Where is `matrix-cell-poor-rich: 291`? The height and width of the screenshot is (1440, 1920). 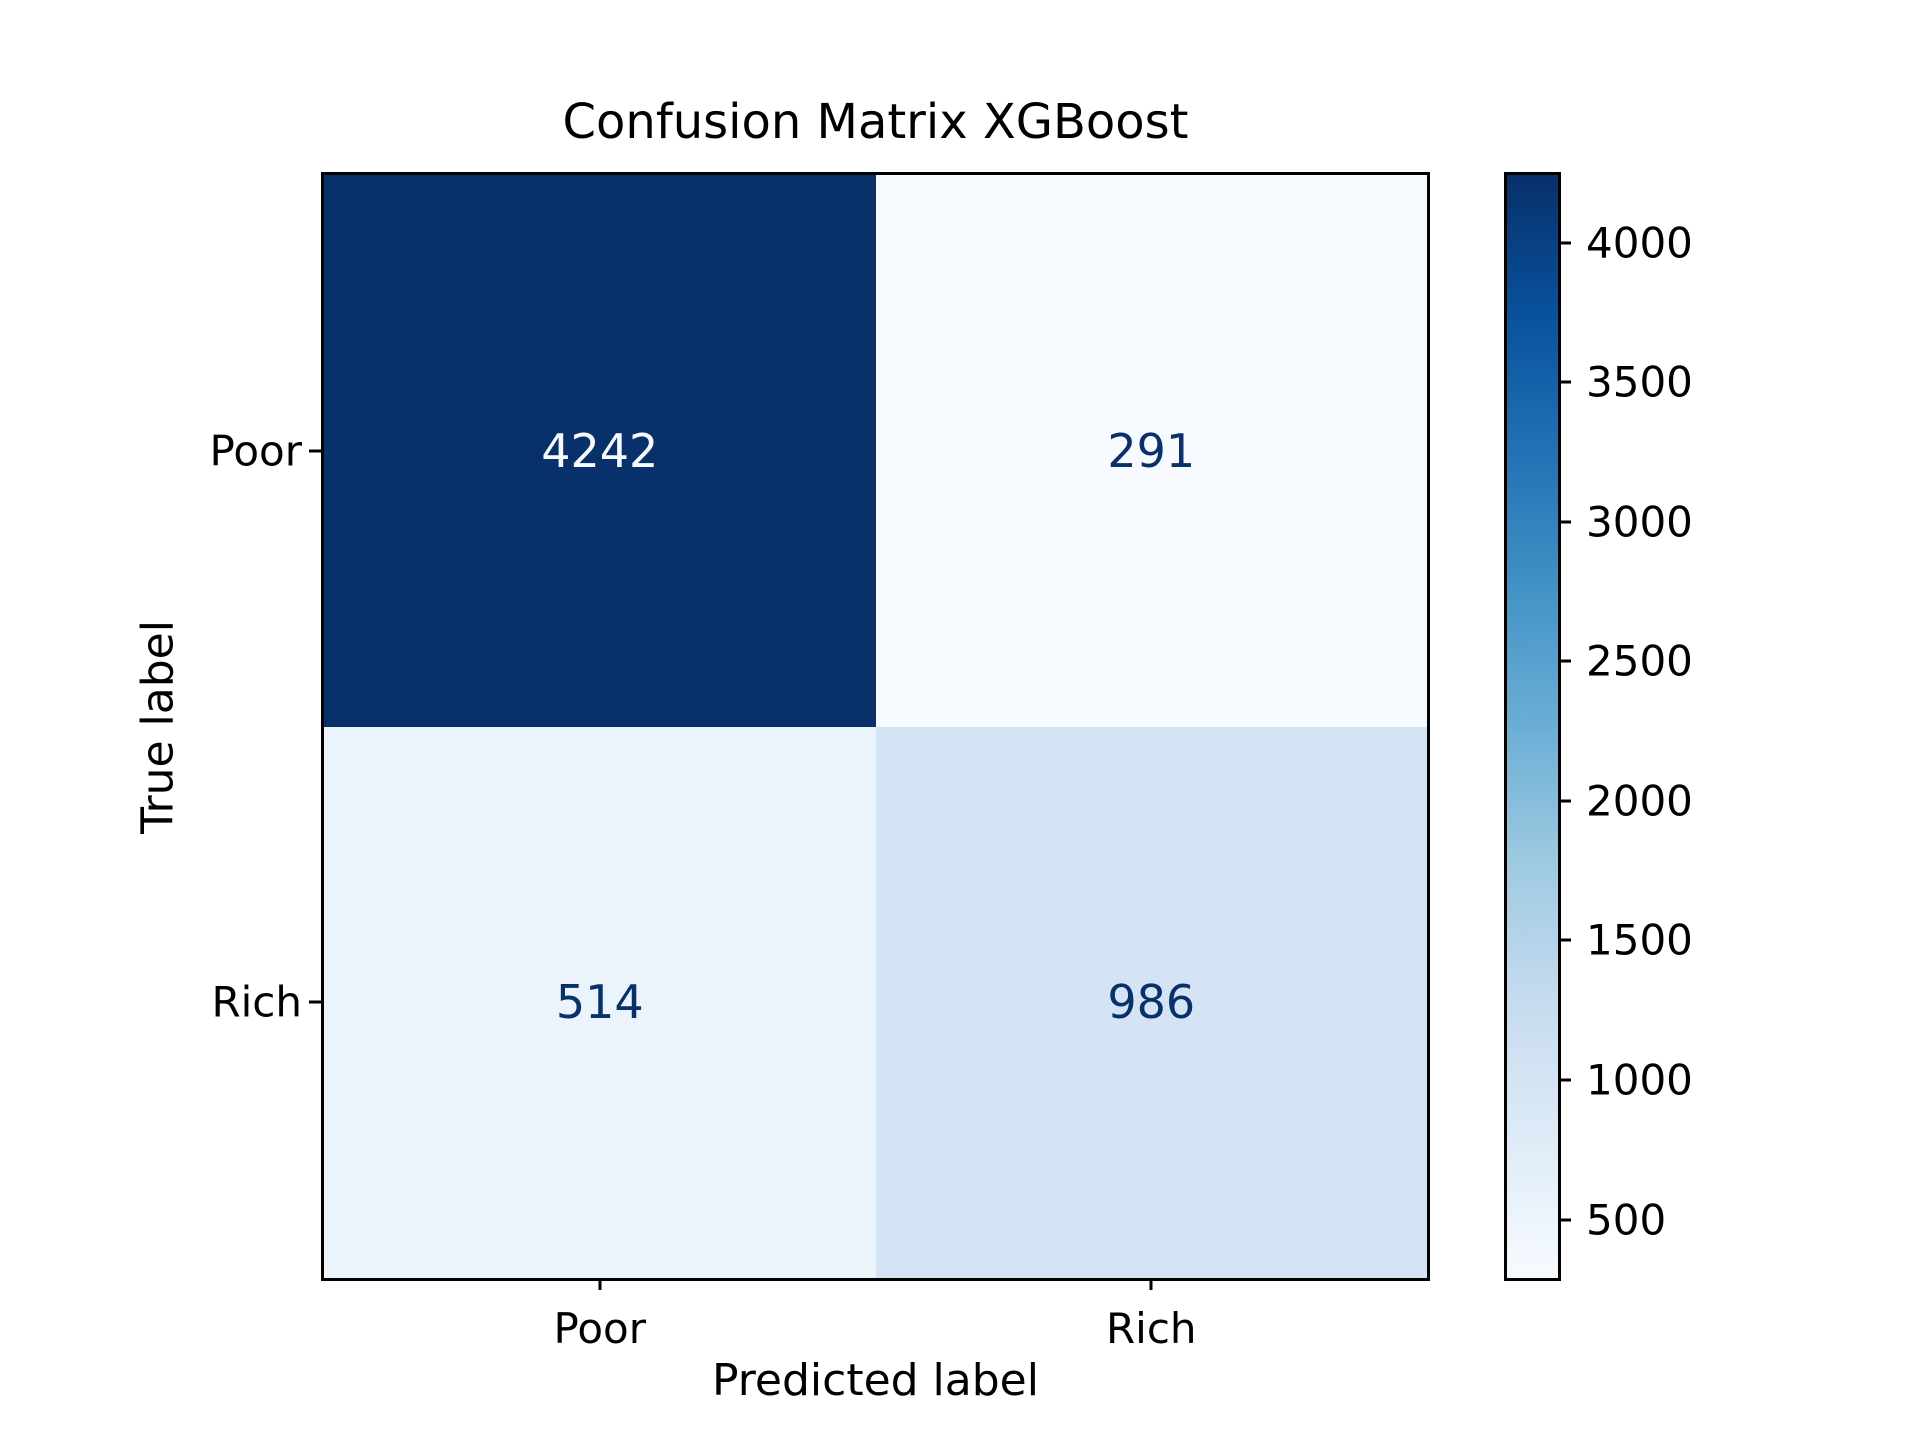
matrix-cell-poor-rich: 291 is located at coordinates (1151, 451).